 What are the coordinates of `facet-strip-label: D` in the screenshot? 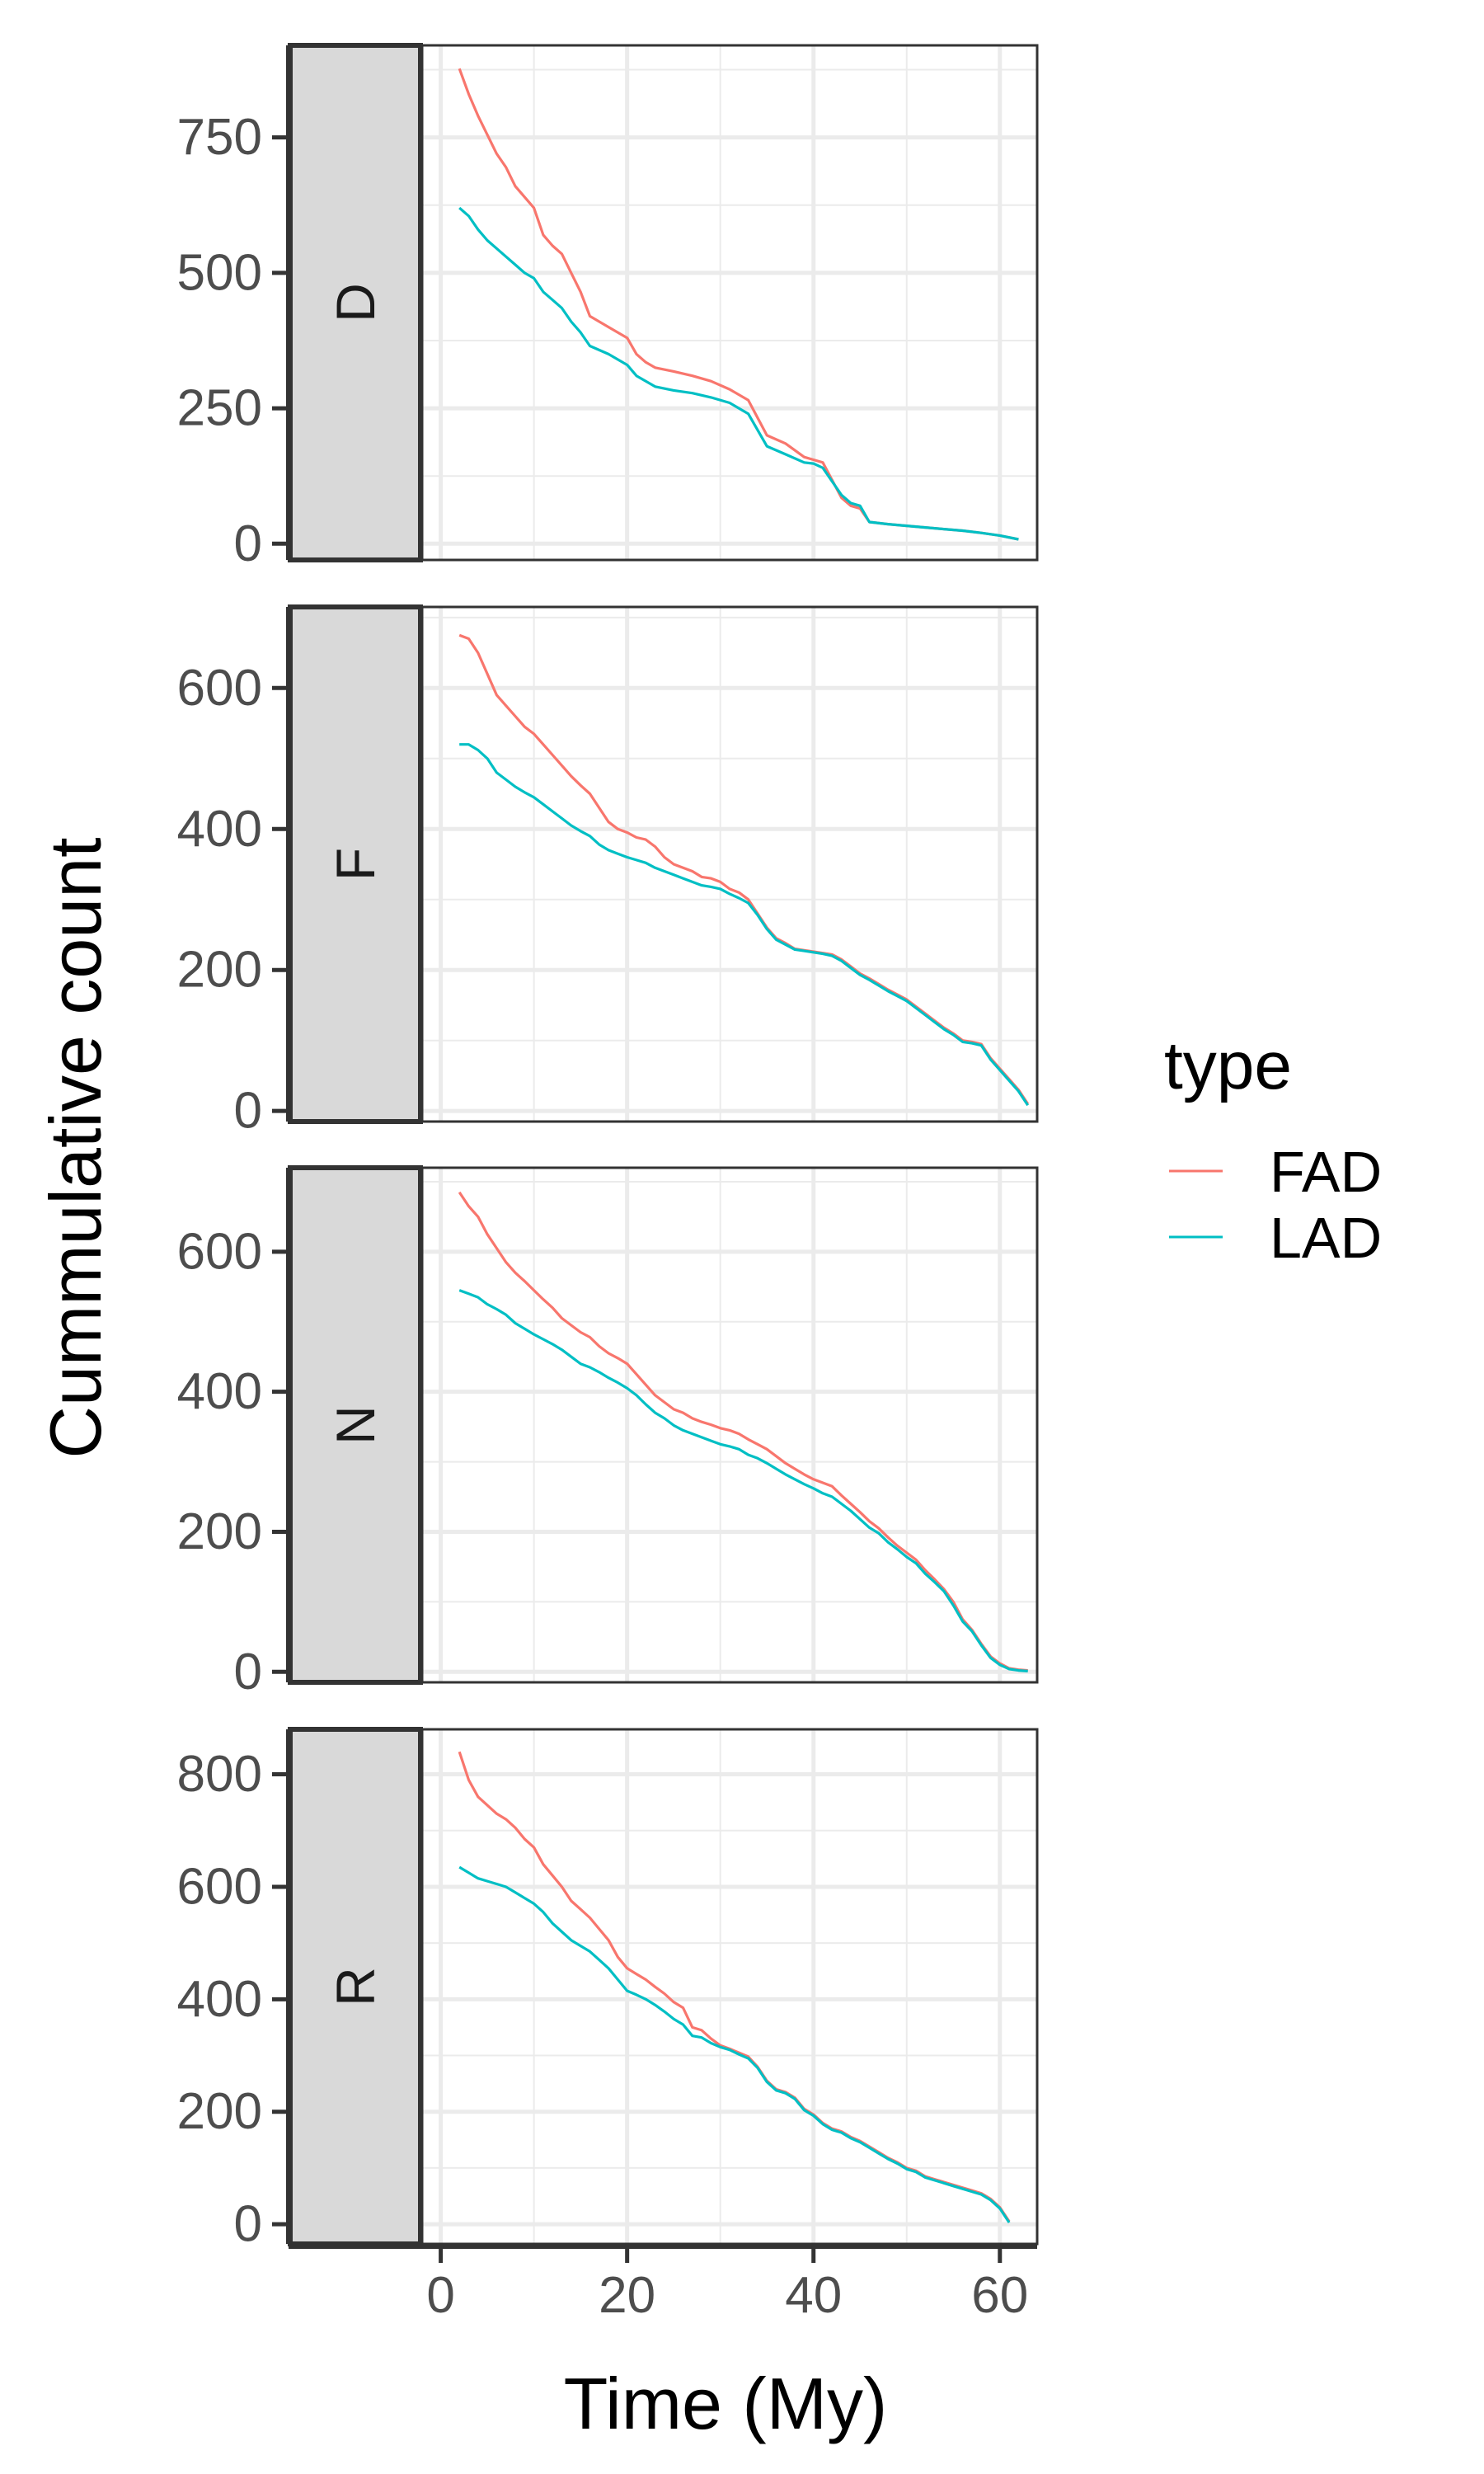 It's located at (355, 302).